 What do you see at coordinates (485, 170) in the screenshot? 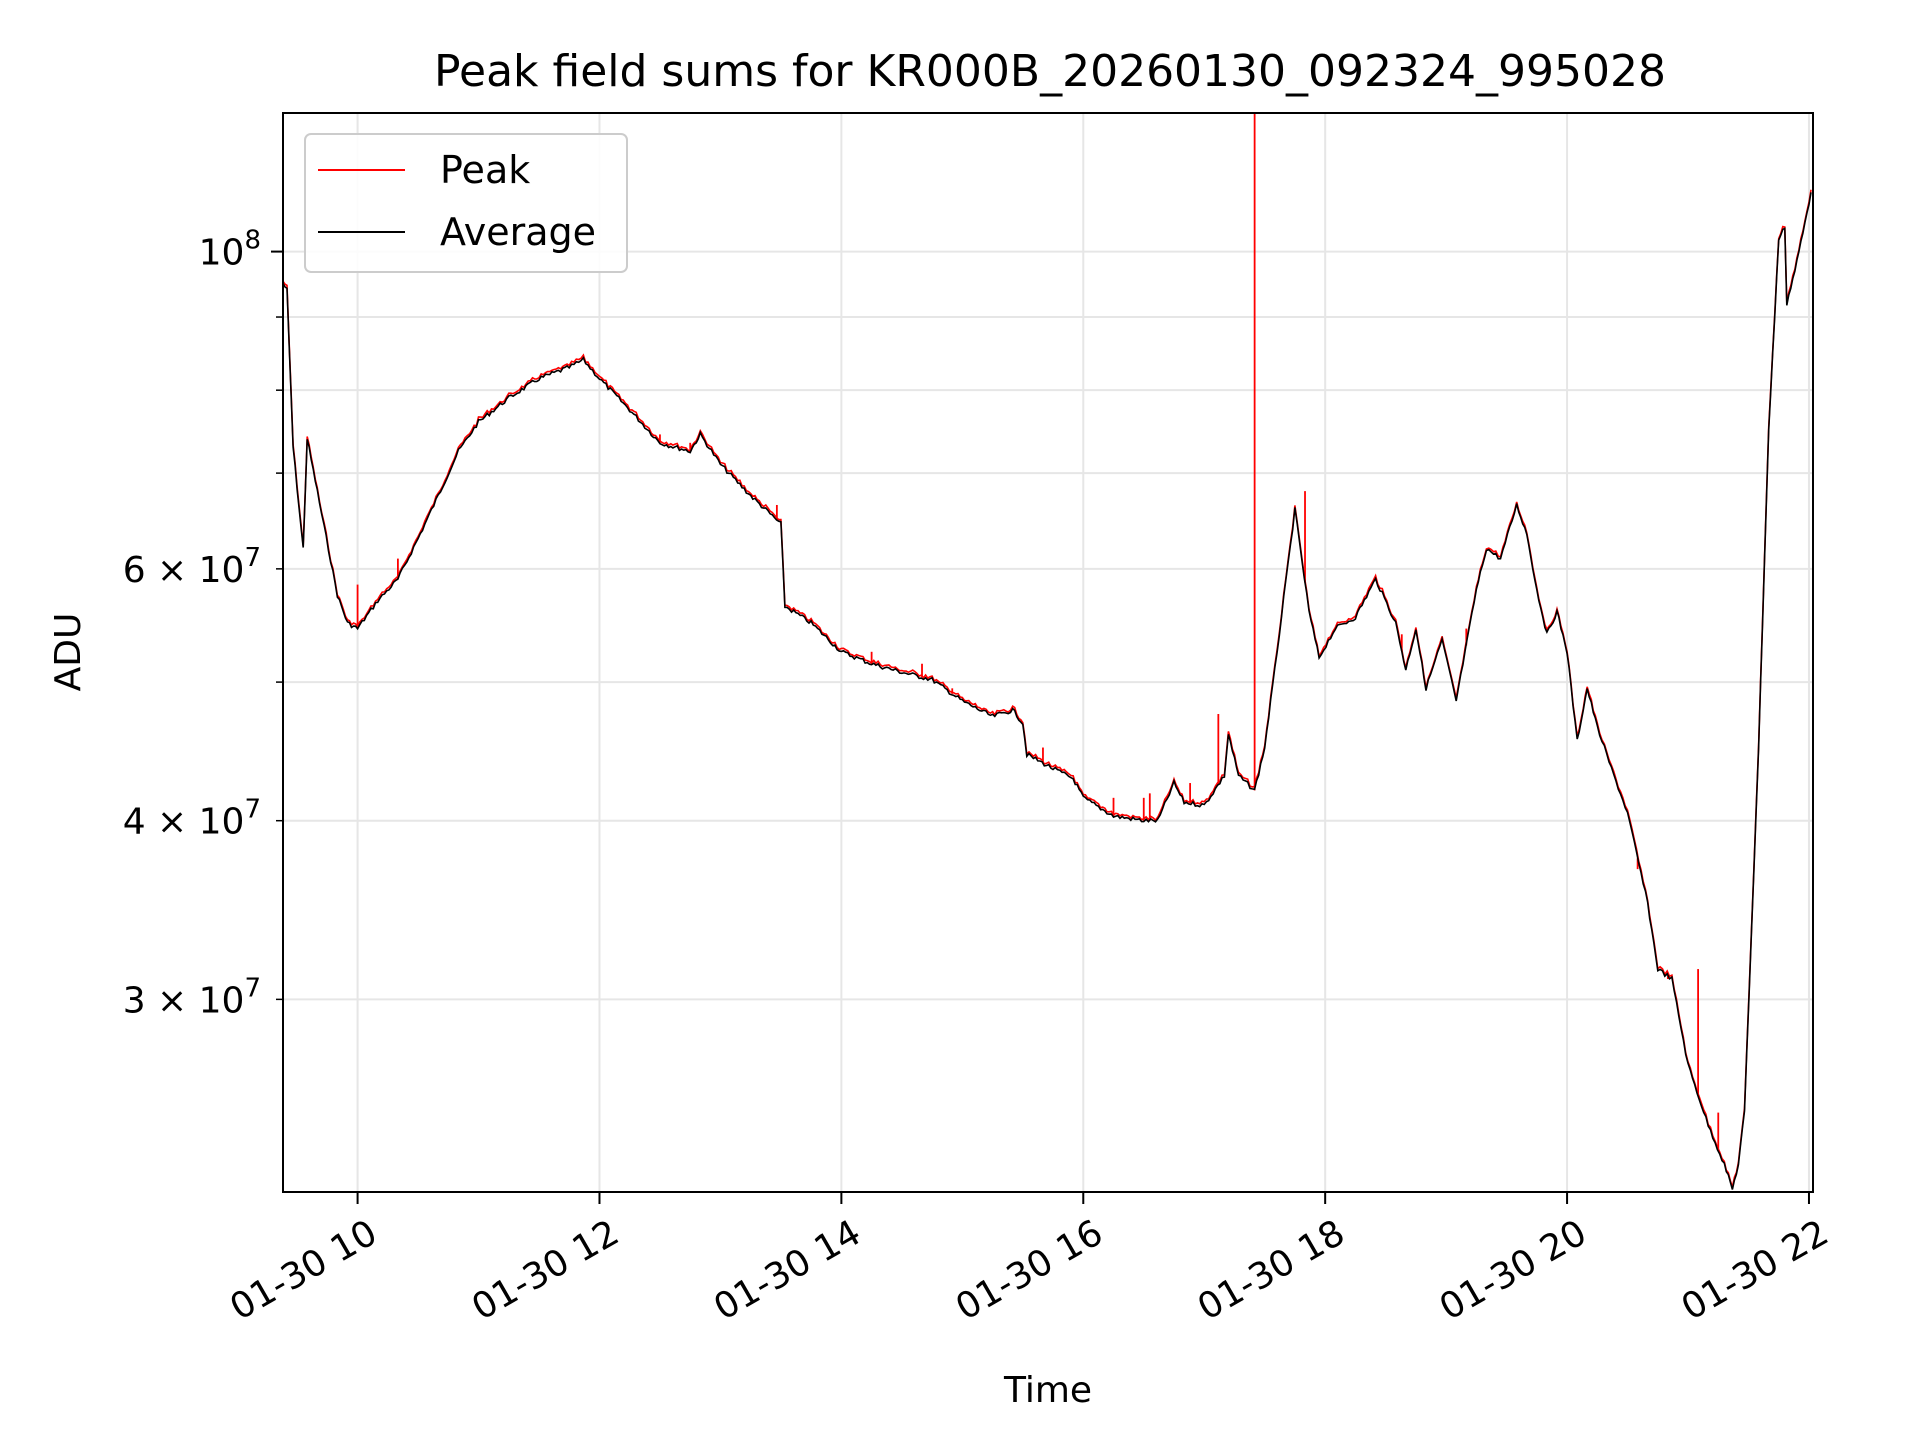
I see `legend-label-peak: Peak` at bounding box center [485, 170].